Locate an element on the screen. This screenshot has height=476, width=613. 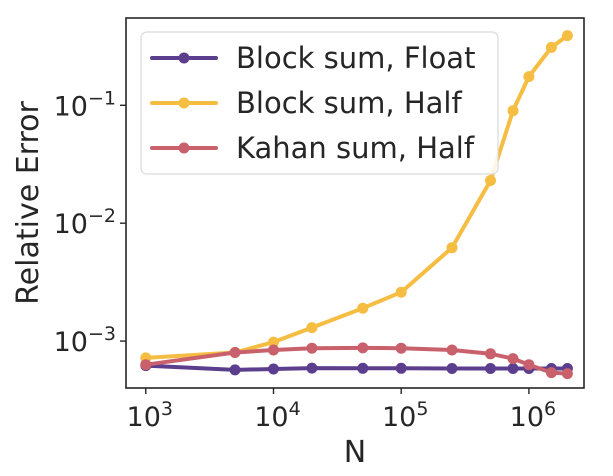
y-tick-label: 10⁻¹ is located at coordinates (85, 104).